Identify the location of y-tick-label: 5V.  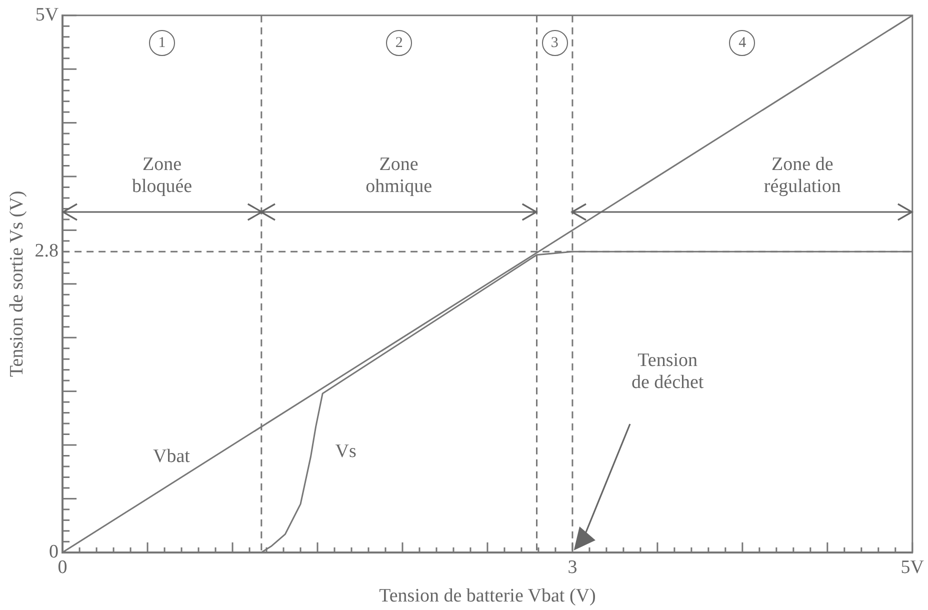
(47, 15).